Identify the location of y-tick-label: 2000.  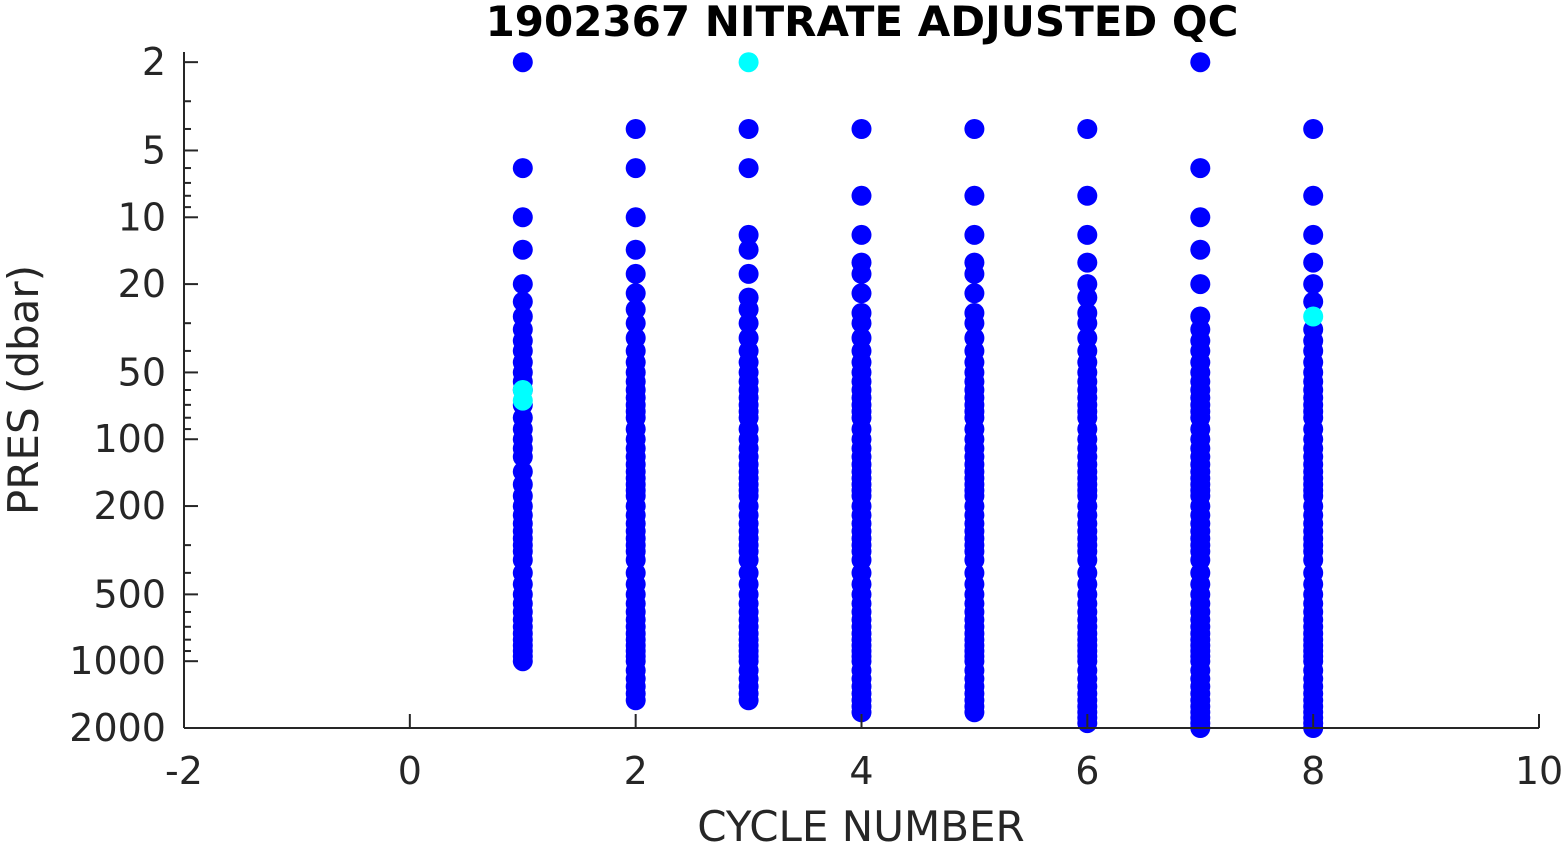
(117, 728).